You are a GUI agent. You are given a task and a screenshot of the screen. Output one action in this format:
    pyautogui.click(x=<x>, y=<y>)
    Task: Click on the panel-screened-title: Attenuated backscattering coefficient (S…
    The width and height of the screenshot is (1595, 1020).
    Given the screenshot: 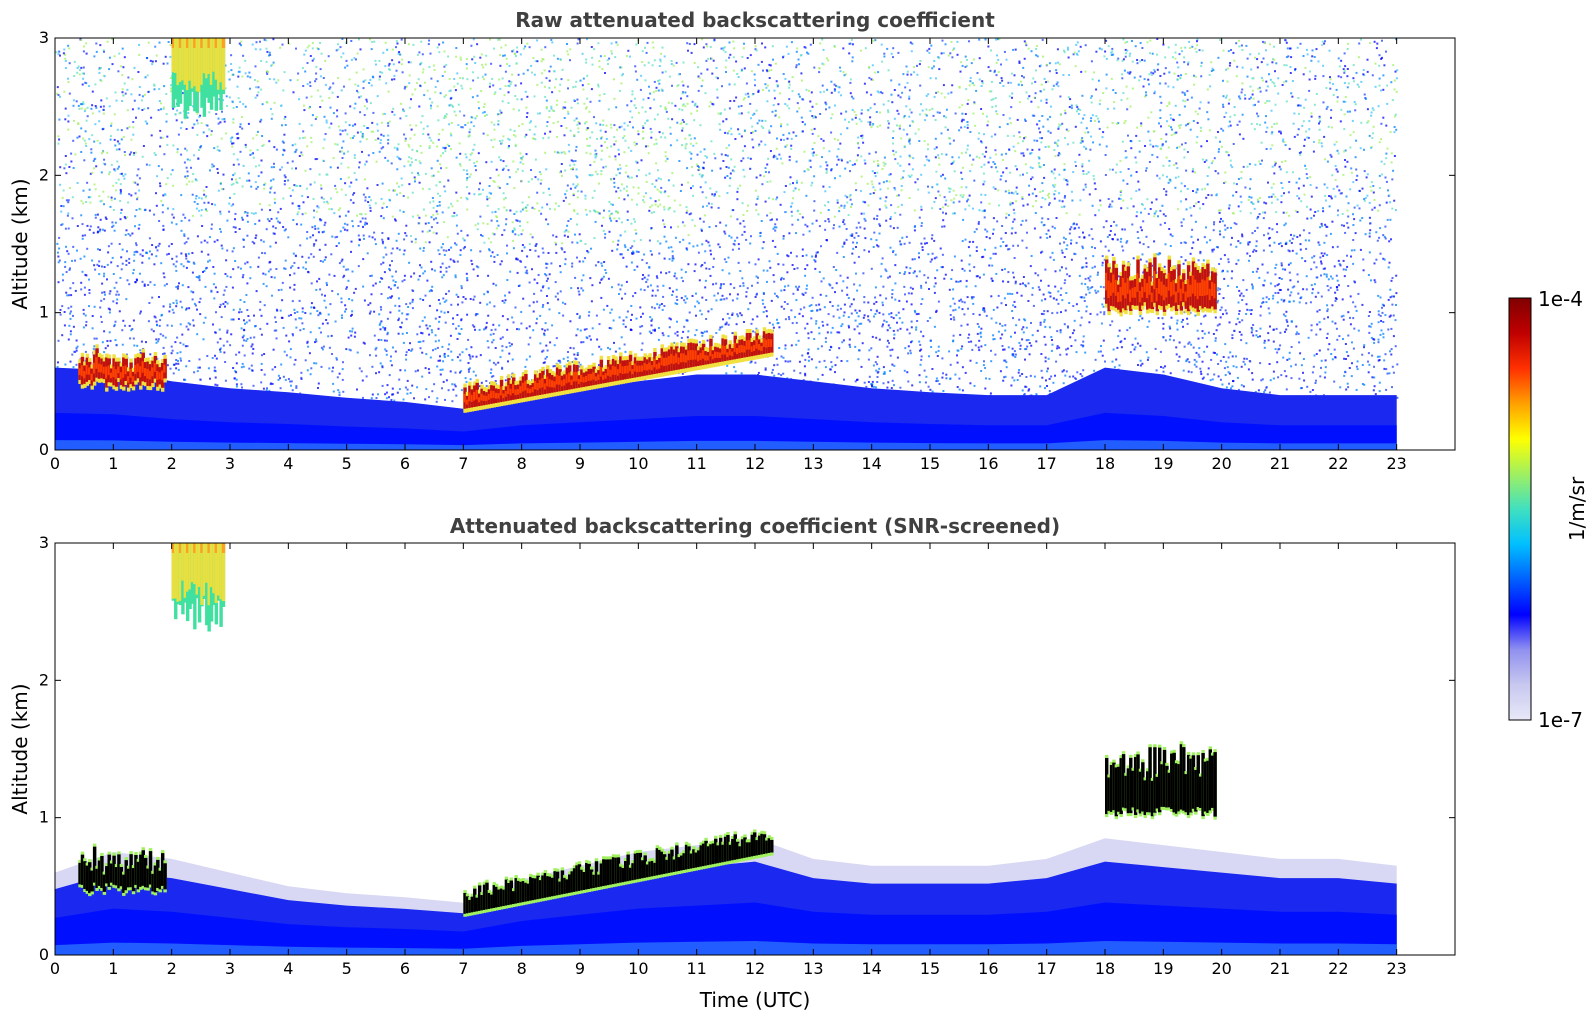 What is the action you would take?
    pyautogui.click(x=755, y=526)
    